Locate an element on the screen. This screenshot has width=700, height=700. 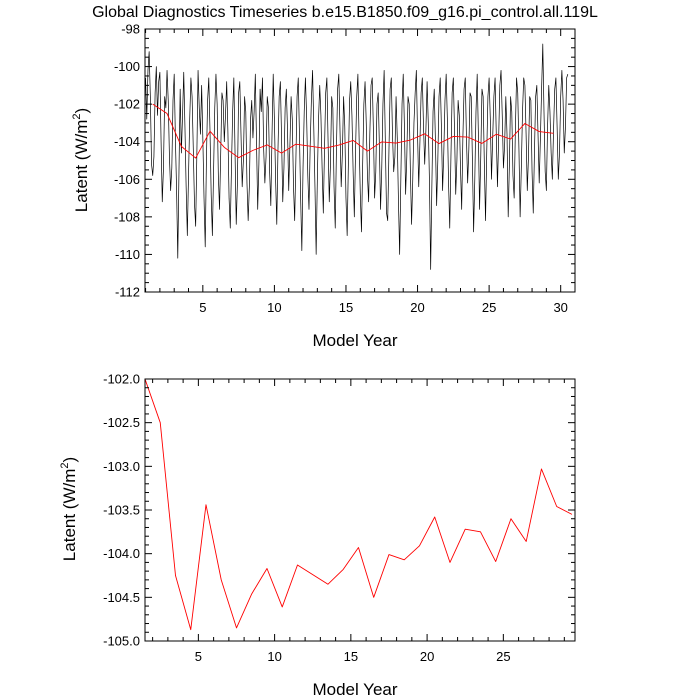
top-ytick-label: -98 is located at coordinates (130, 29).